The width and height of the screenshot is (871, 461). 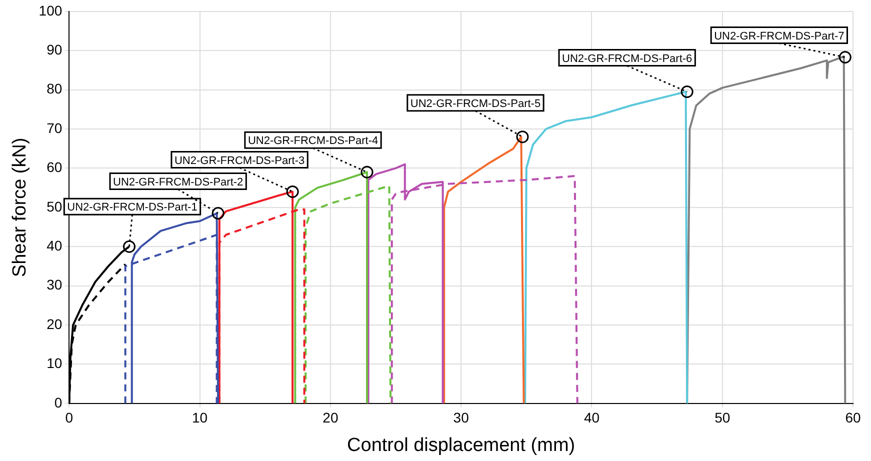 I want to click on annotation: UN2-GR-FRCM-DS-Part-5, so click(x=475, y=104).